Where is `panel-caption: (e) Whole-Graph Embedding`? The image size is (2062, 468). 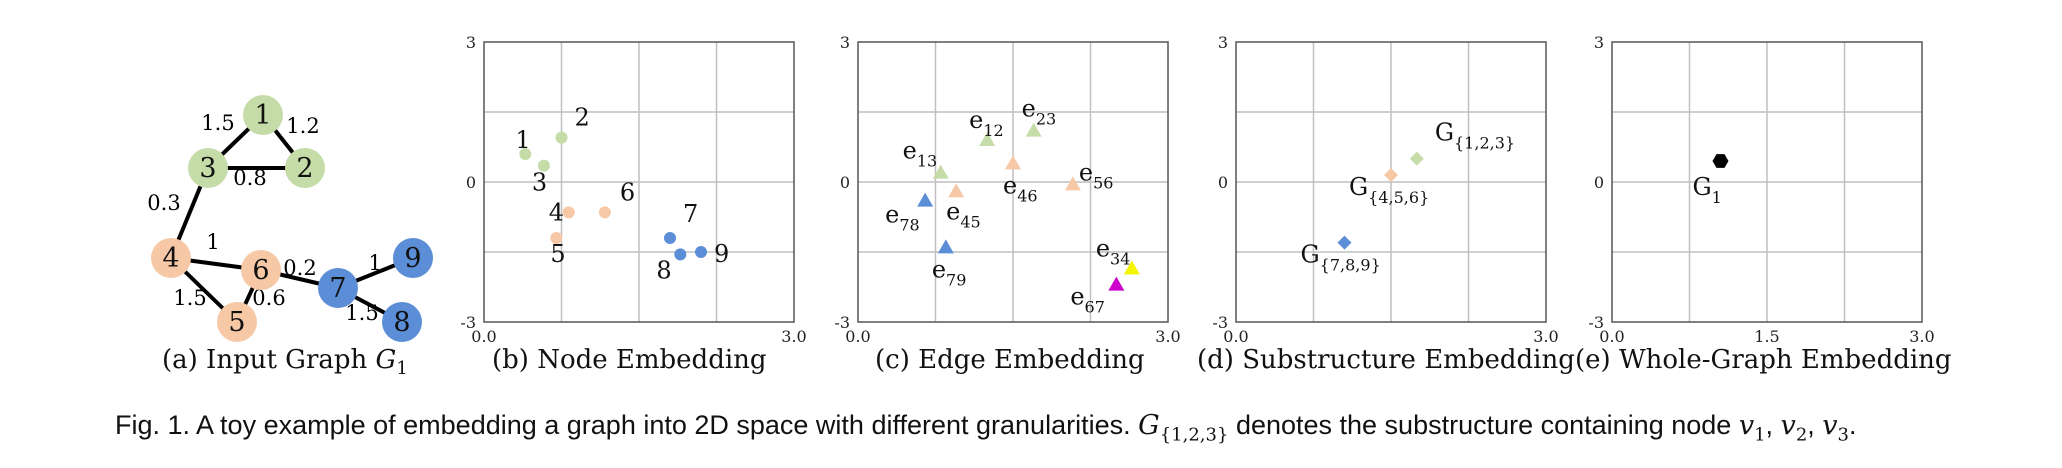 panel-caption: (e) Whole-Graph Embedding is located at coordinates (1763, 360).